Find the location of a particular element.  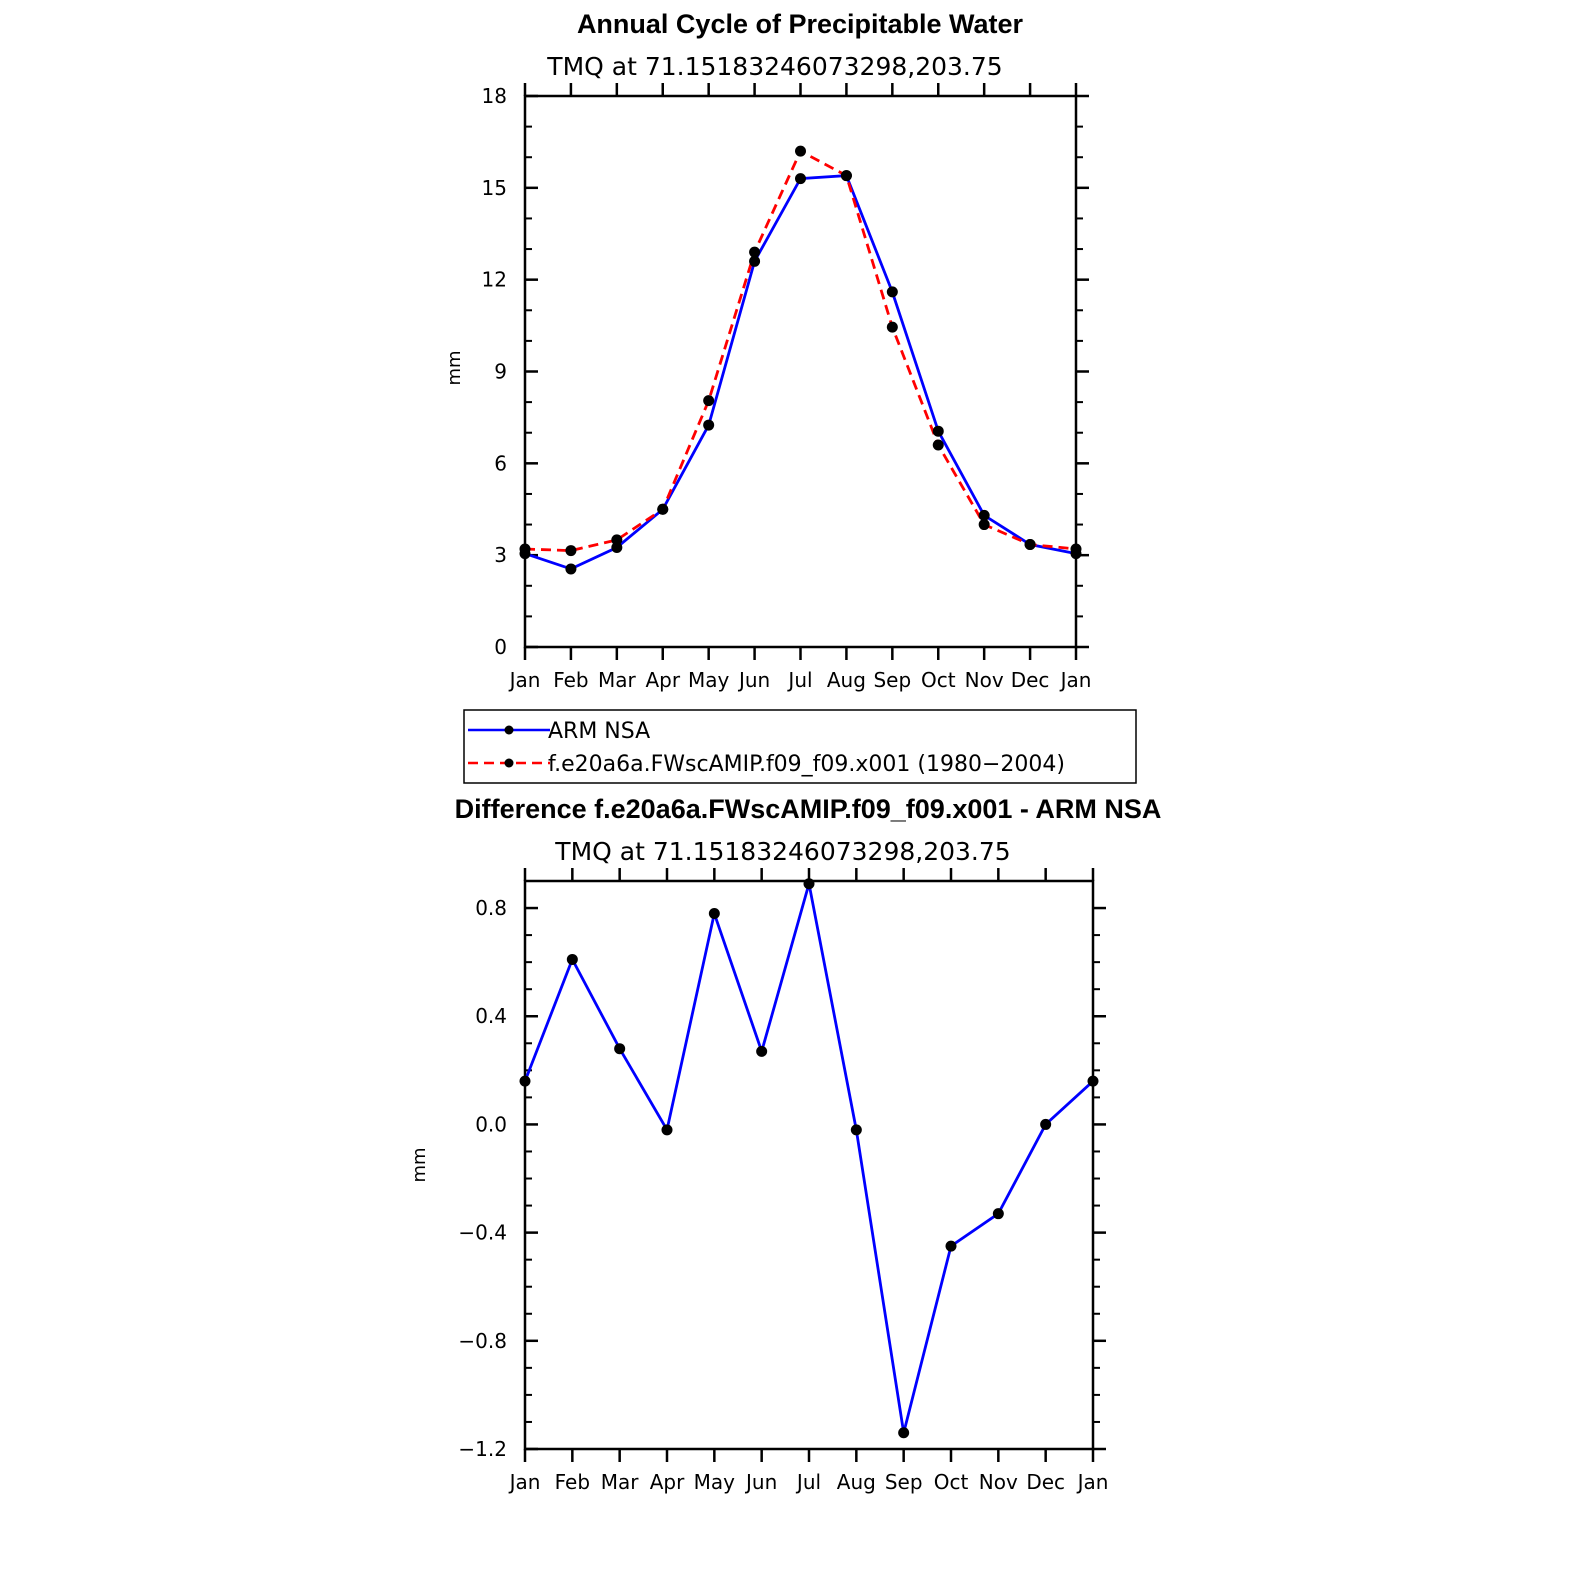

y-tick-label: −1.2 is located at coordinates (482, 1449).